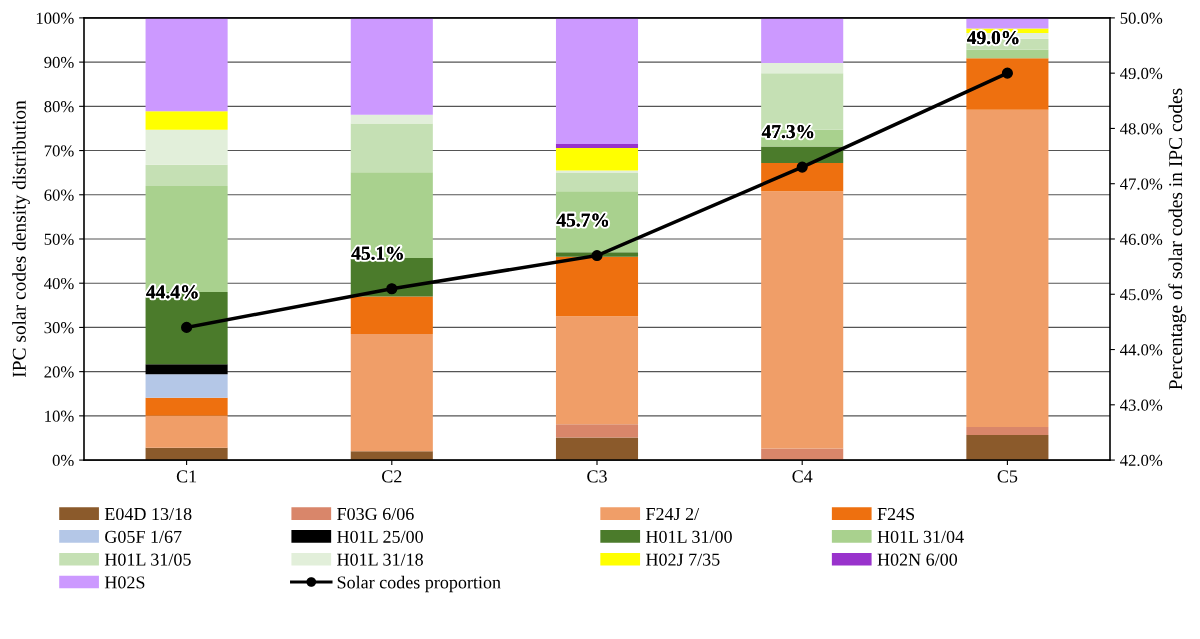 This screenshot has width=1200, height=639. What do you see at coordinates (392, 476) in the screenshot?
I see `x-tick-label: C2` at bounding box center [392, 476].